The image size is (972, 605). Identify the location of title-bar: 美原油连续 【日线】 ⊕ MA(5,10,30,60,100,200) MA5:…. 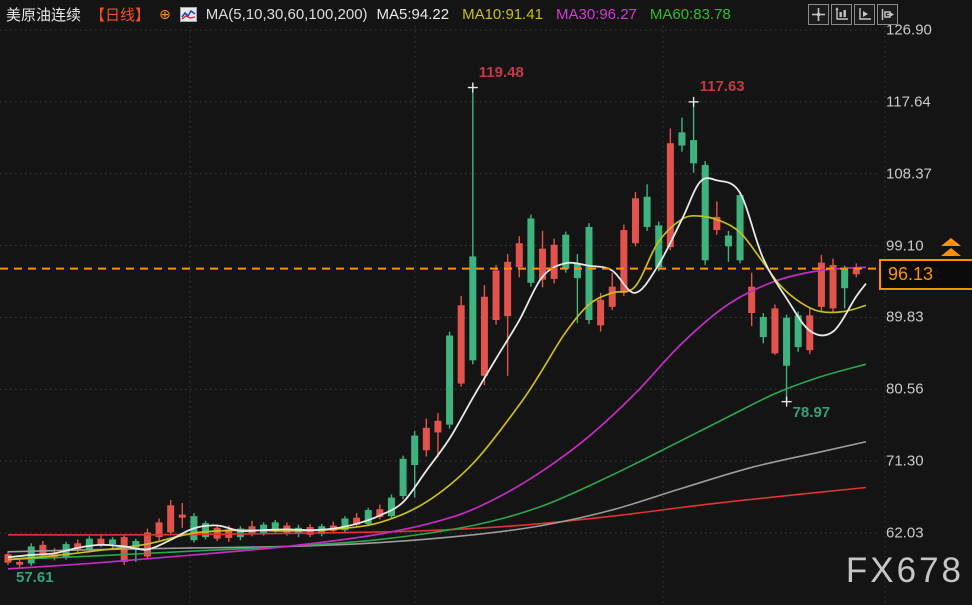
(368, 14).